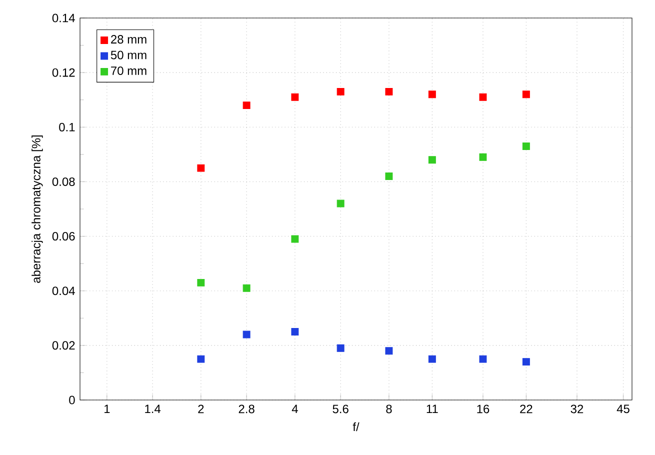  Describe the element at coordinates (63, 72) in the screenshot. I see `y-tick-label: 0.12` at that location.